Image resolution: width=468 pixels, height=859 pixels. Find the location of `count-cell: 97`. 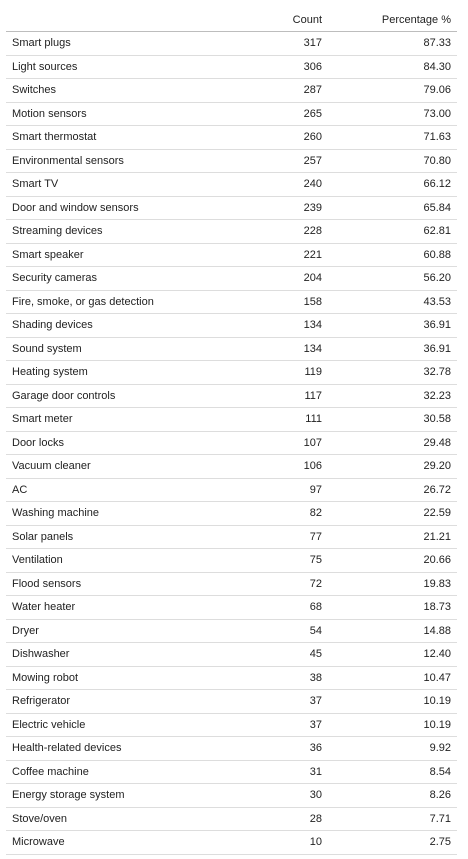

count-cell: 97 is located at coordinates (275, 490).